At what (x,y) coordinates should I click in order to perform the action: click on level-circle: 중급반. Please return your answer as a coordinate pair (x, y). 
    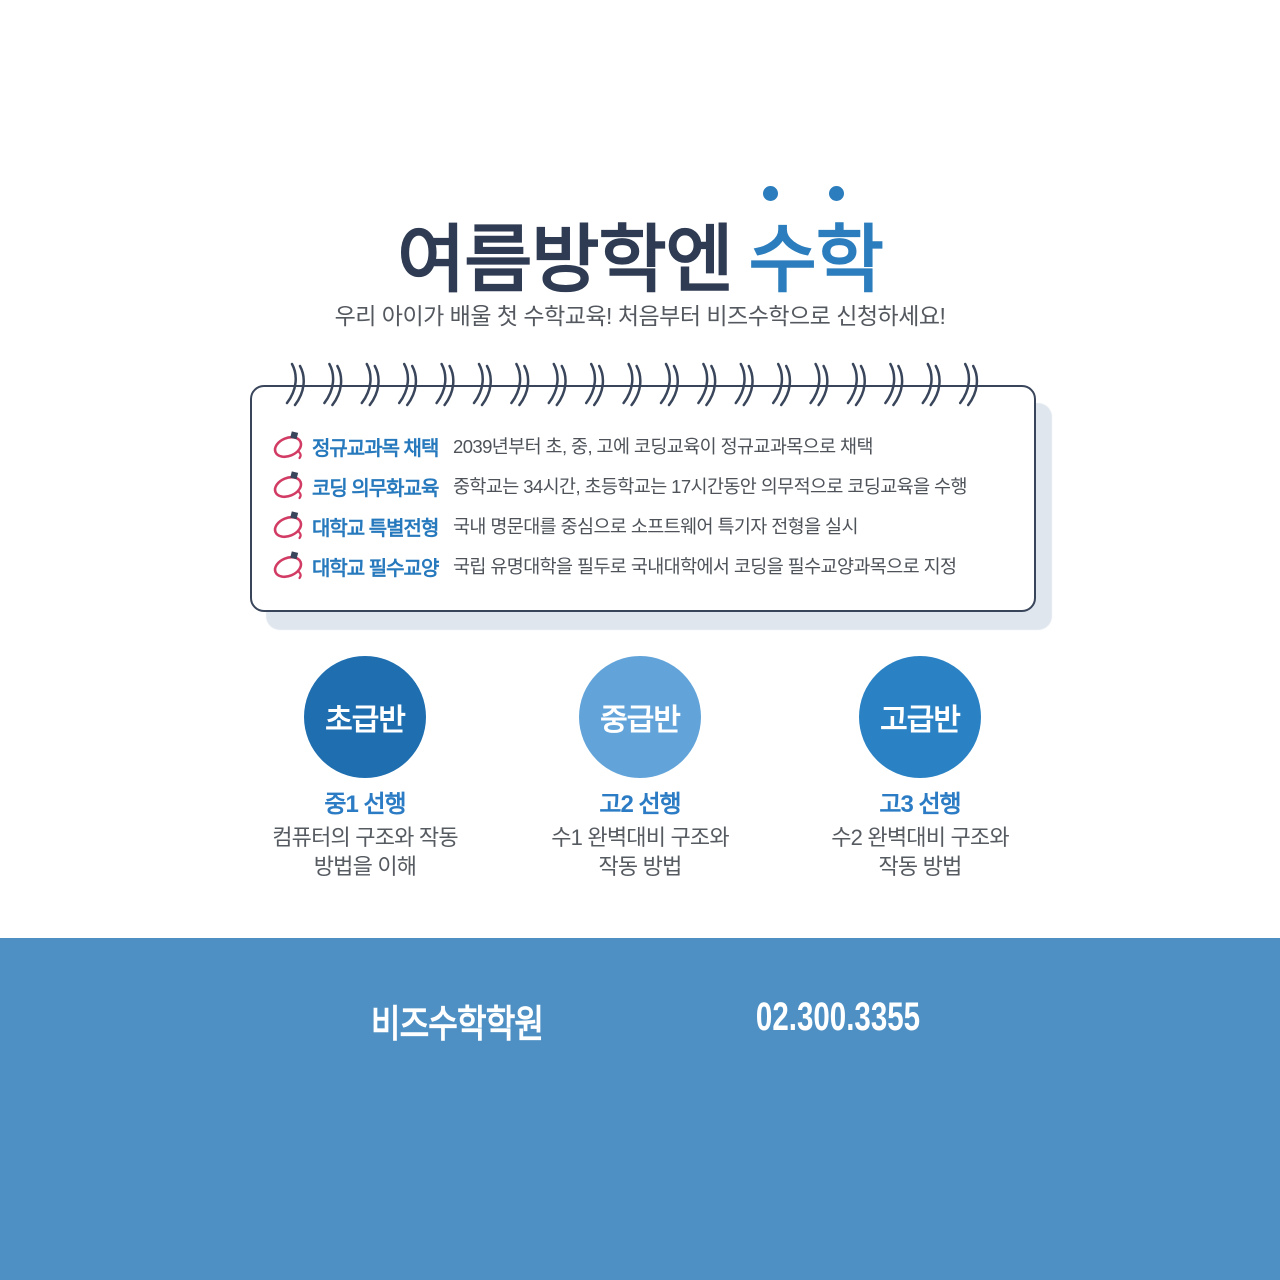
    Looking at the image, I should click on (640, 717).